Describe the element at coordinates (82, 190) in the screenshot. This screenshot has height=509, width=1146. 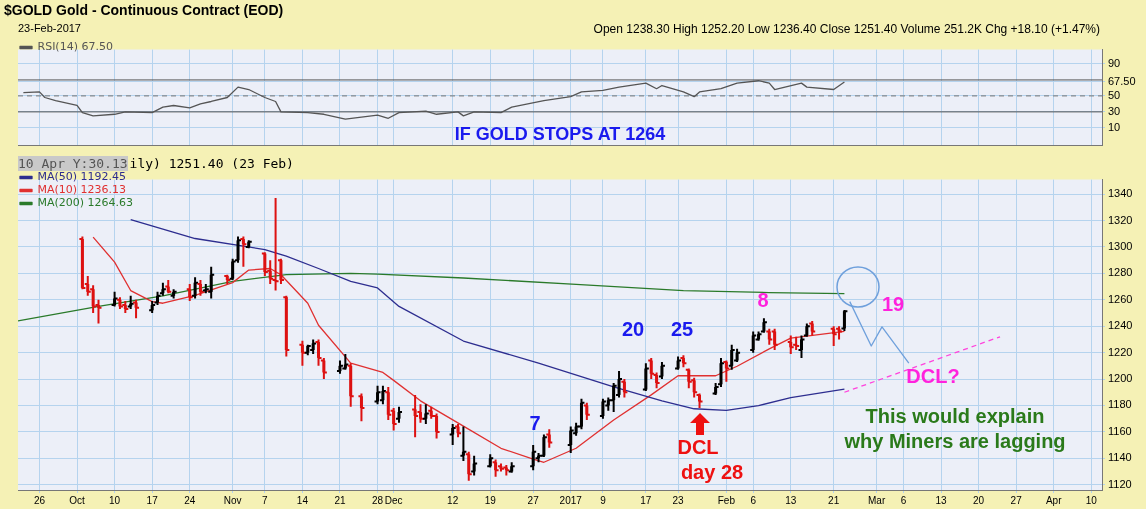
I see `legend-label: MA(10) 1236.13` at that location.